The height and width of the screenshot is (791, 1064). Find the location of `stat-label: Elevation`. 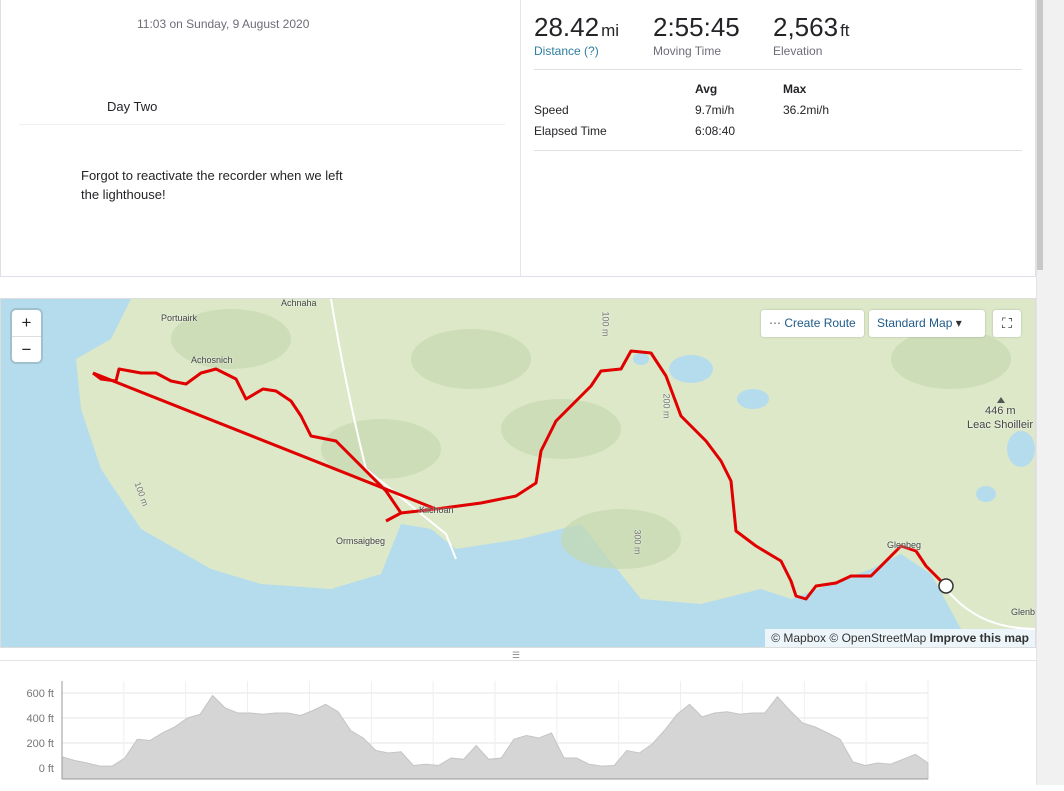

stat-label: Elevation is located at coordinates (798, 51).